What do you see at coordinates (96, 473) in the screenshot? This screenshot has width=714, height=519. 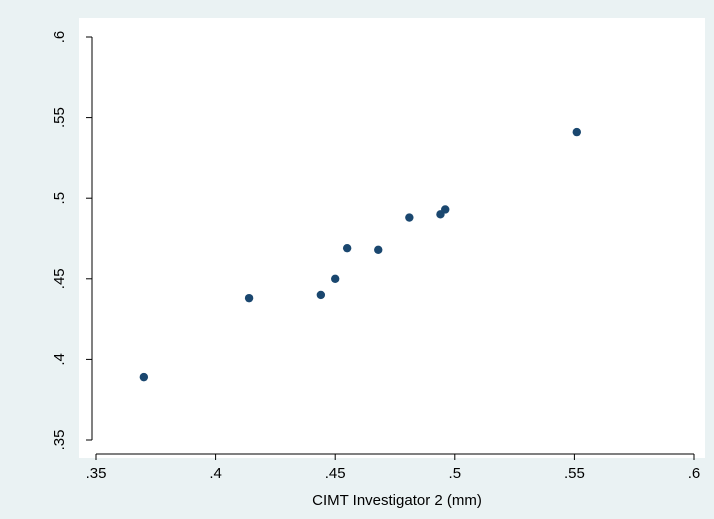 I see `x-tick-label: .35` at bounding box center [96, 473].